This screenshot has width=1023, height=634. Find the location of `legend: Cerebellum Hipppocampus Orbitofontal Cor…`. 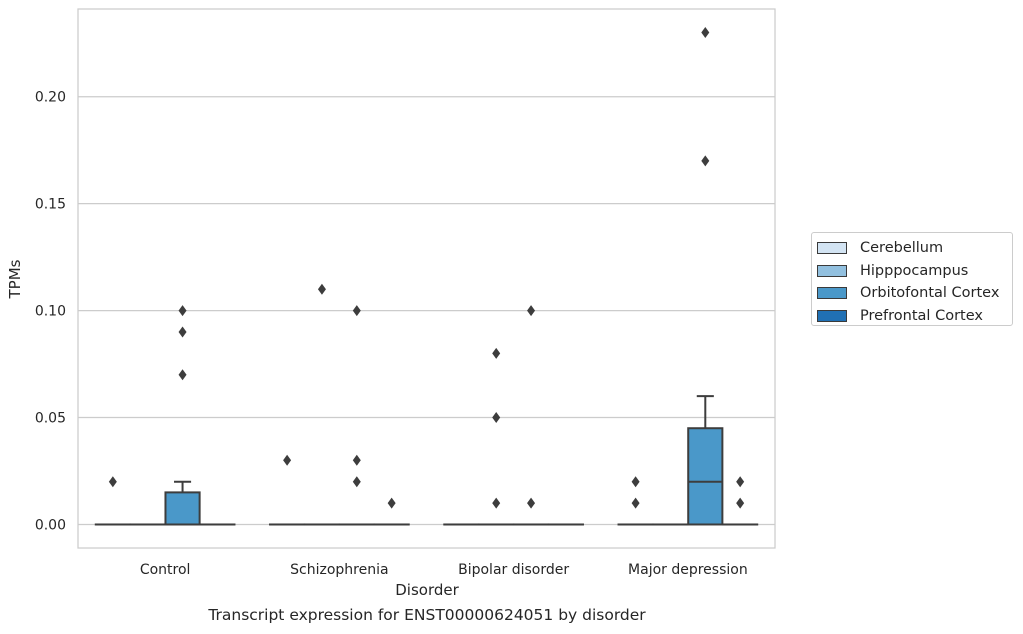

legend: Cerebellum Hipppocampus Orbitofontal Cor… is located at coordinates (912, 279).